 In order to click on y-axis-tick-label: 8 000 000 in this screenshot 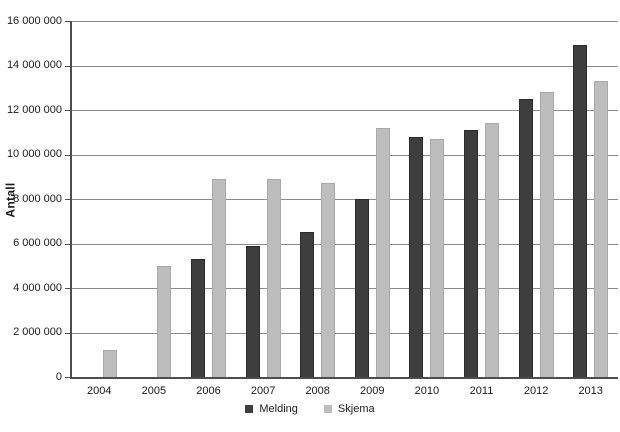, I will do `click(37, 198)`.